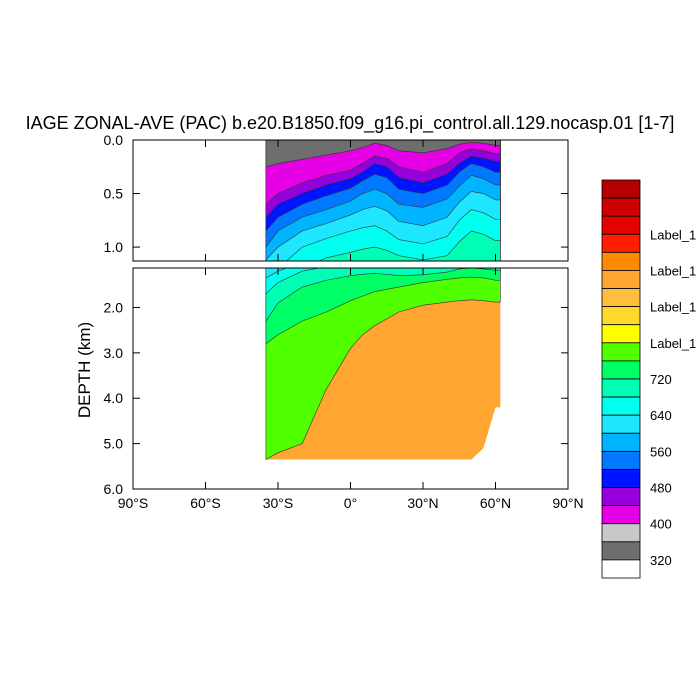 This screenshot has width=700, height=700. Describe the element at coordinates (133, 503) in the screenshot. I see `x-tick-label: 90°S` at that location.